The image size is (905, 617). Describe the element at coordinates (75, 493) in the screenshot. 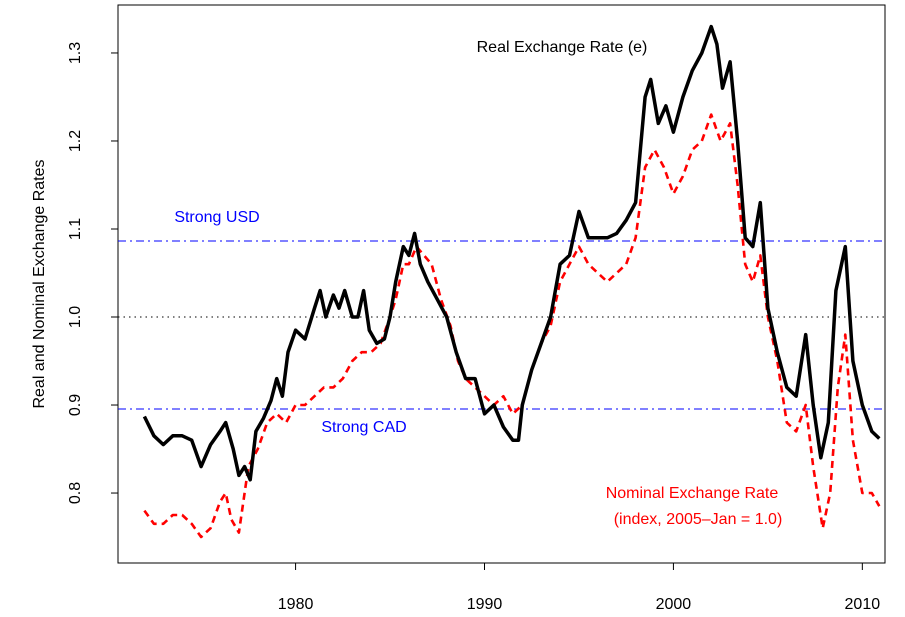

I see `y-tick-label: 0.8` at that location.